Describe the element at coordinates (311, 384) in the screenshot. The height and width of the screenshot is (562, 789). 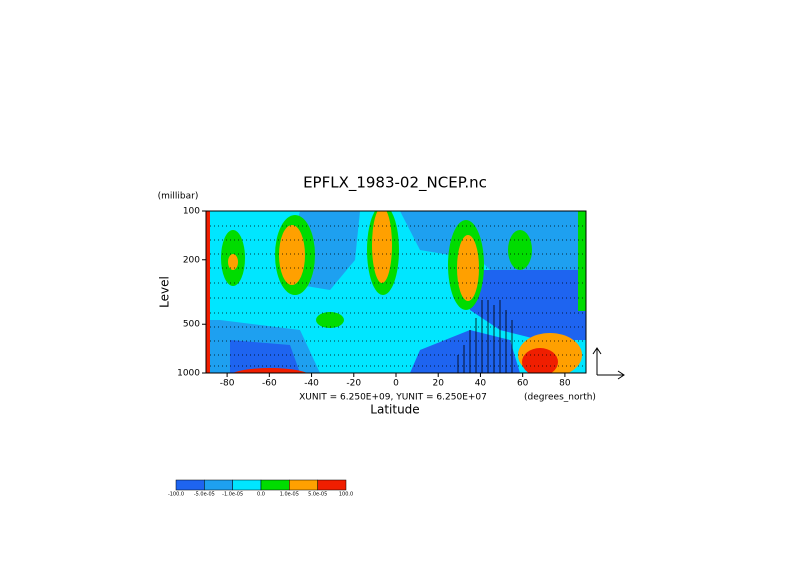
I see `x-tick-label: -40` at that location.